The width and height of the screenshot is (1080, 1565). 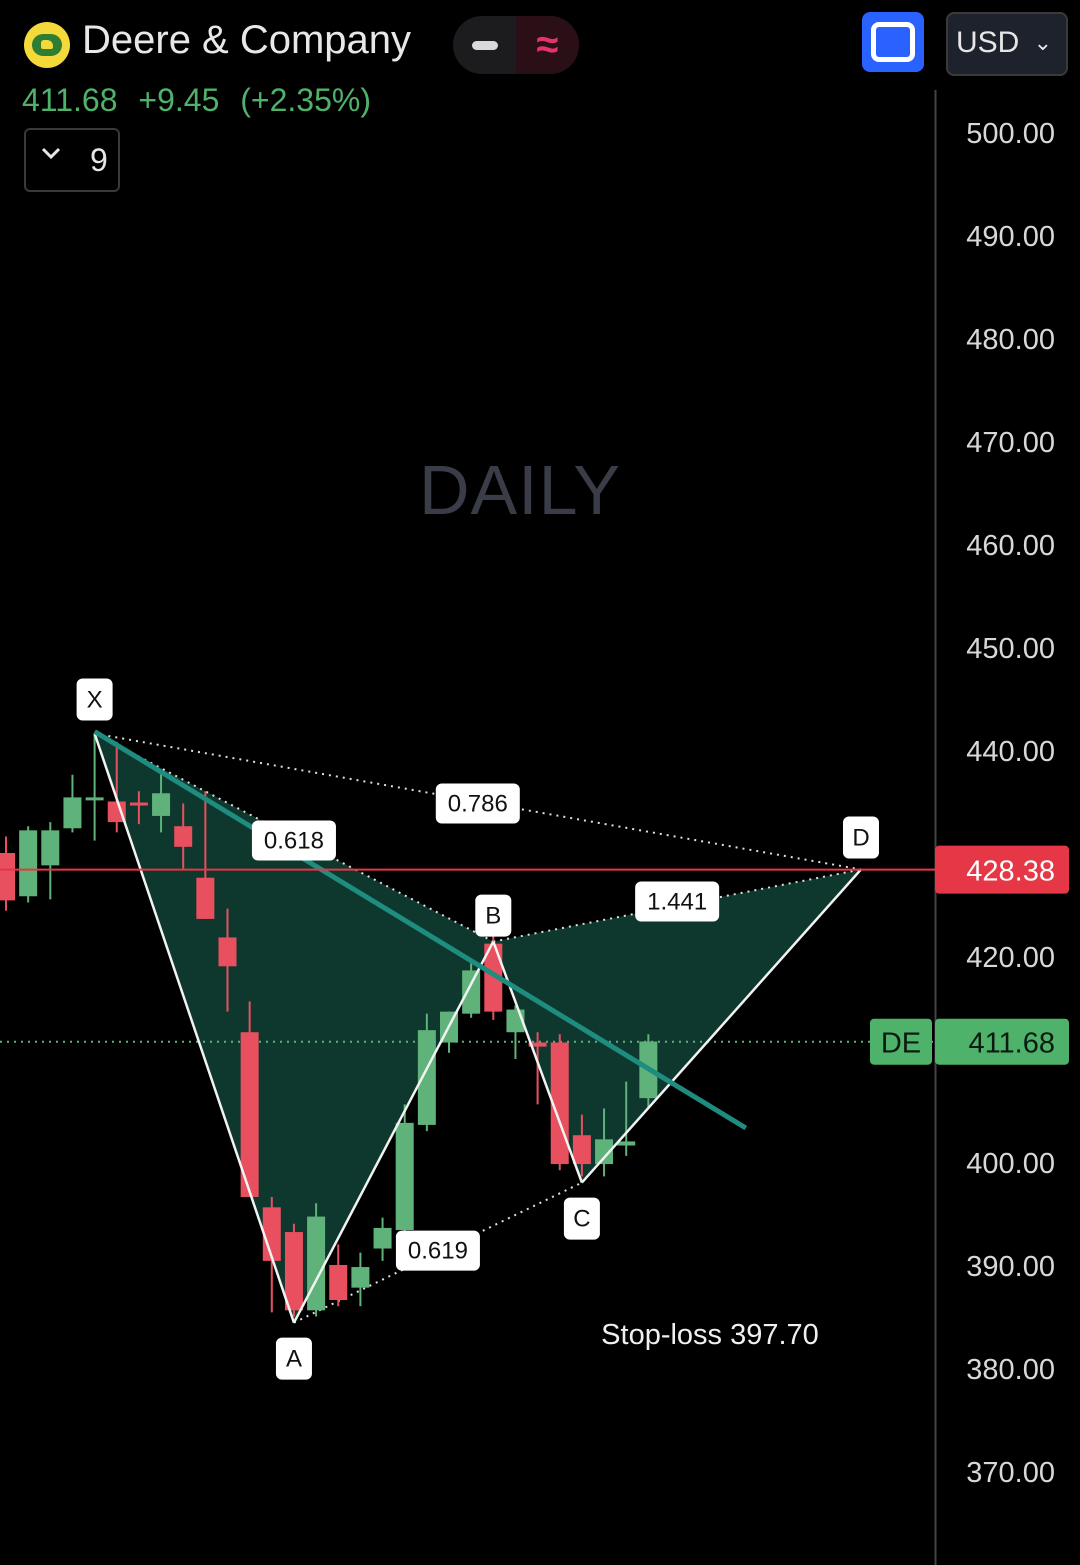 I want to click on symbol-tag, so click(x=901, y=1041).